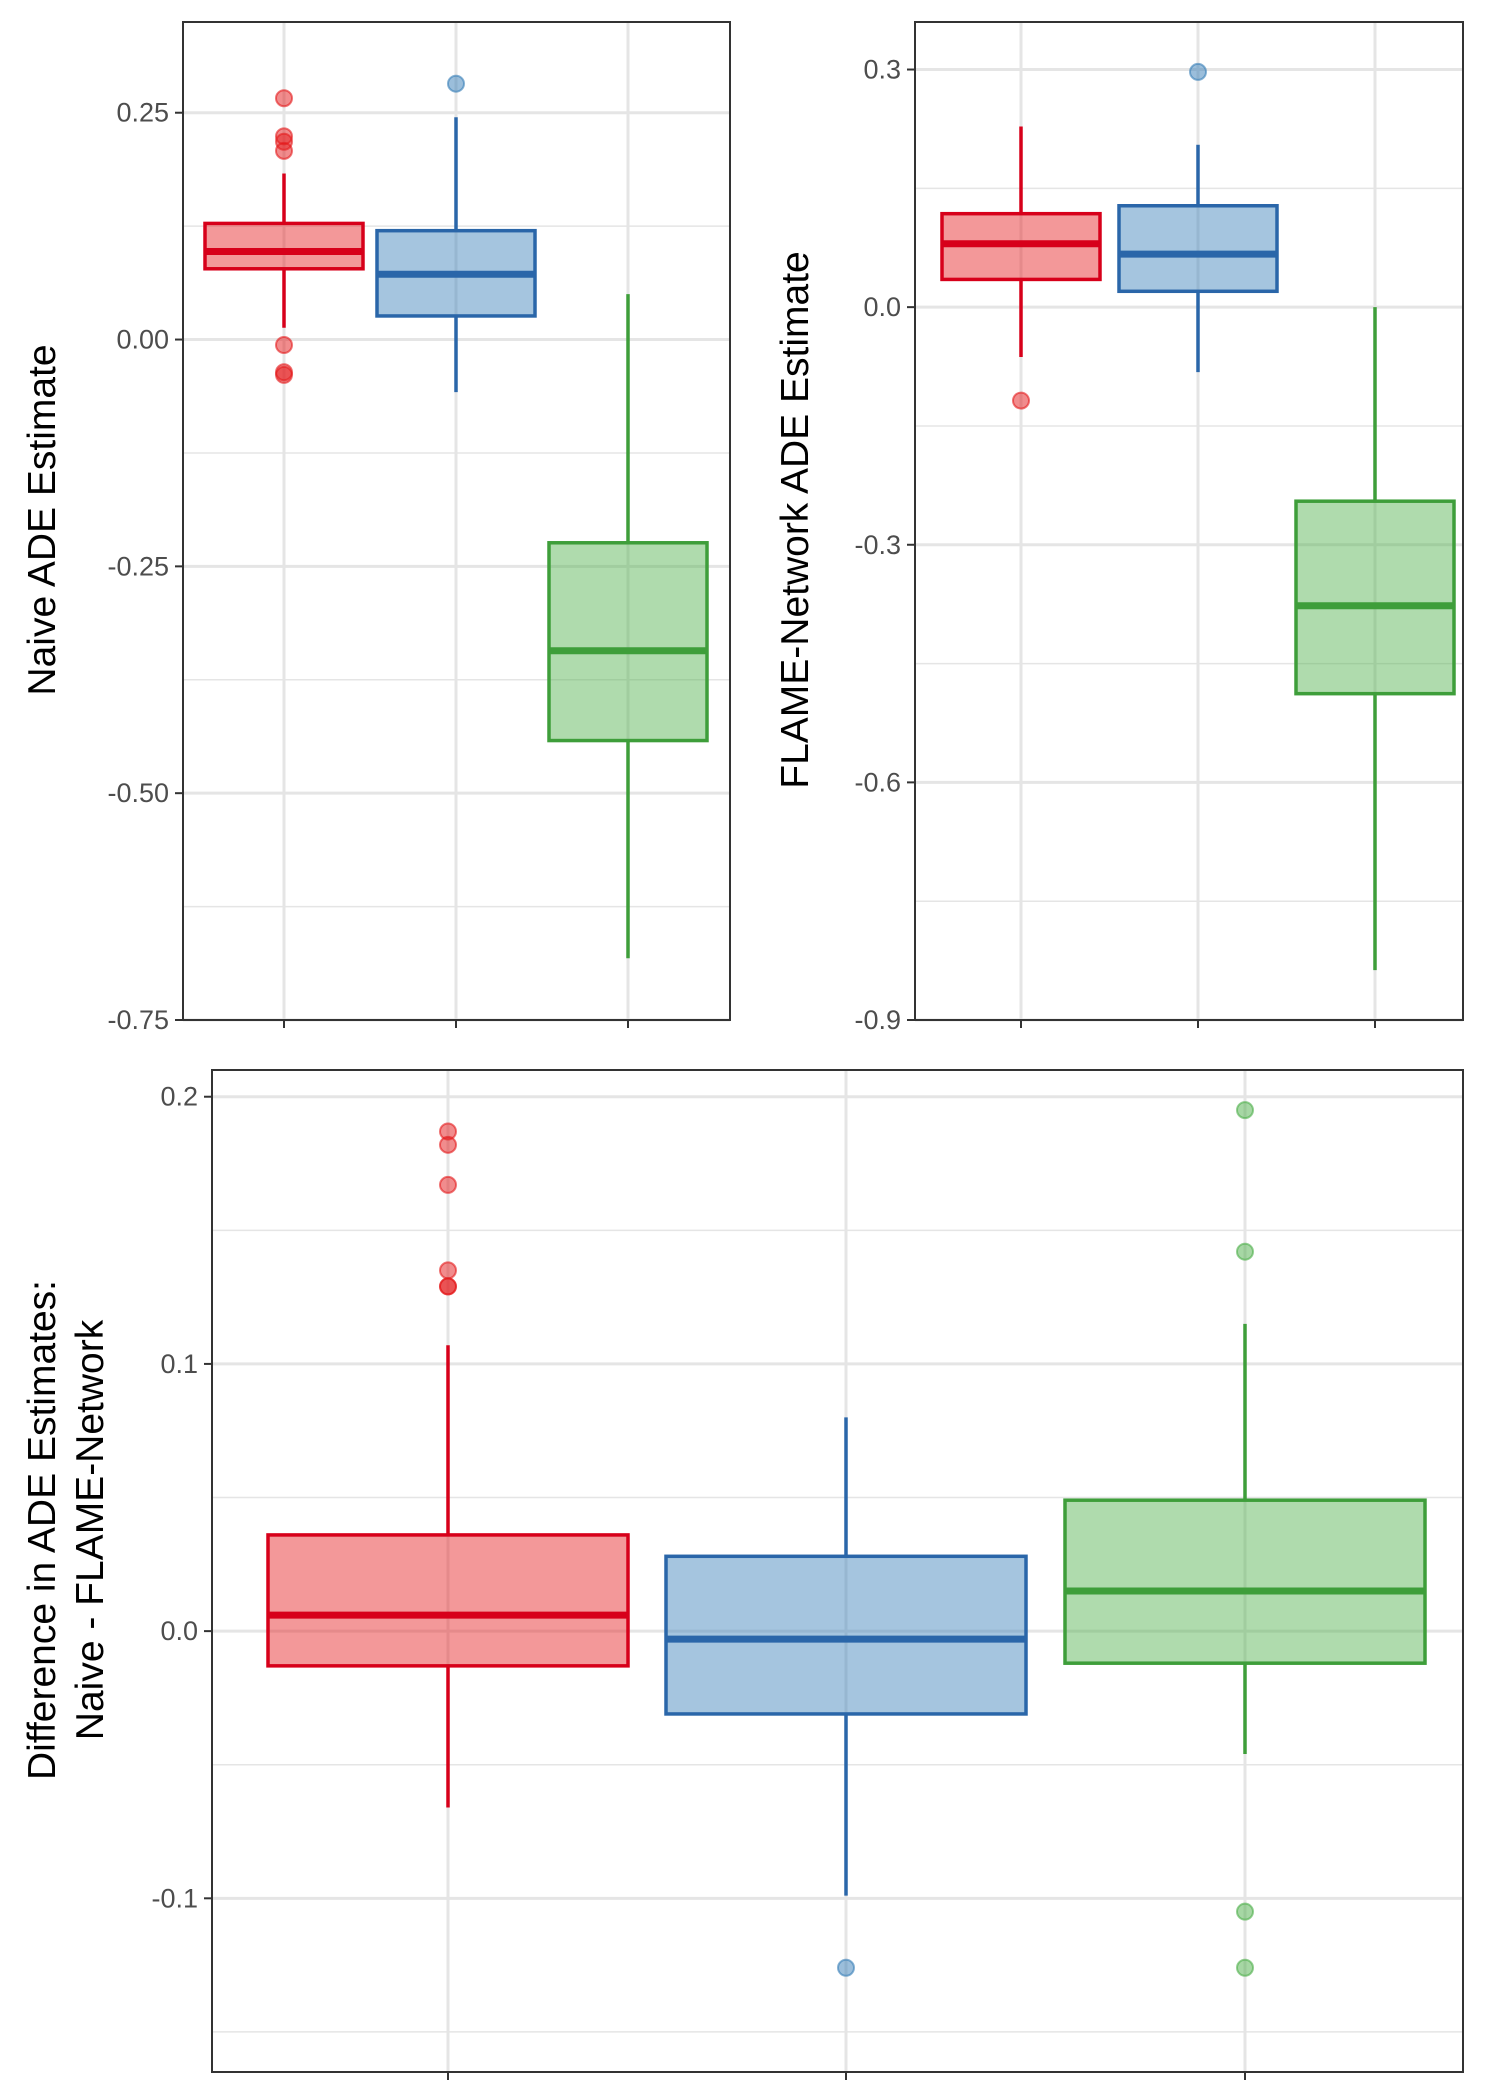  What do you see at coordinates (1021, 268) in the screenshot?
I see `flame-box-group-red` at bounding box center [1021, 268].